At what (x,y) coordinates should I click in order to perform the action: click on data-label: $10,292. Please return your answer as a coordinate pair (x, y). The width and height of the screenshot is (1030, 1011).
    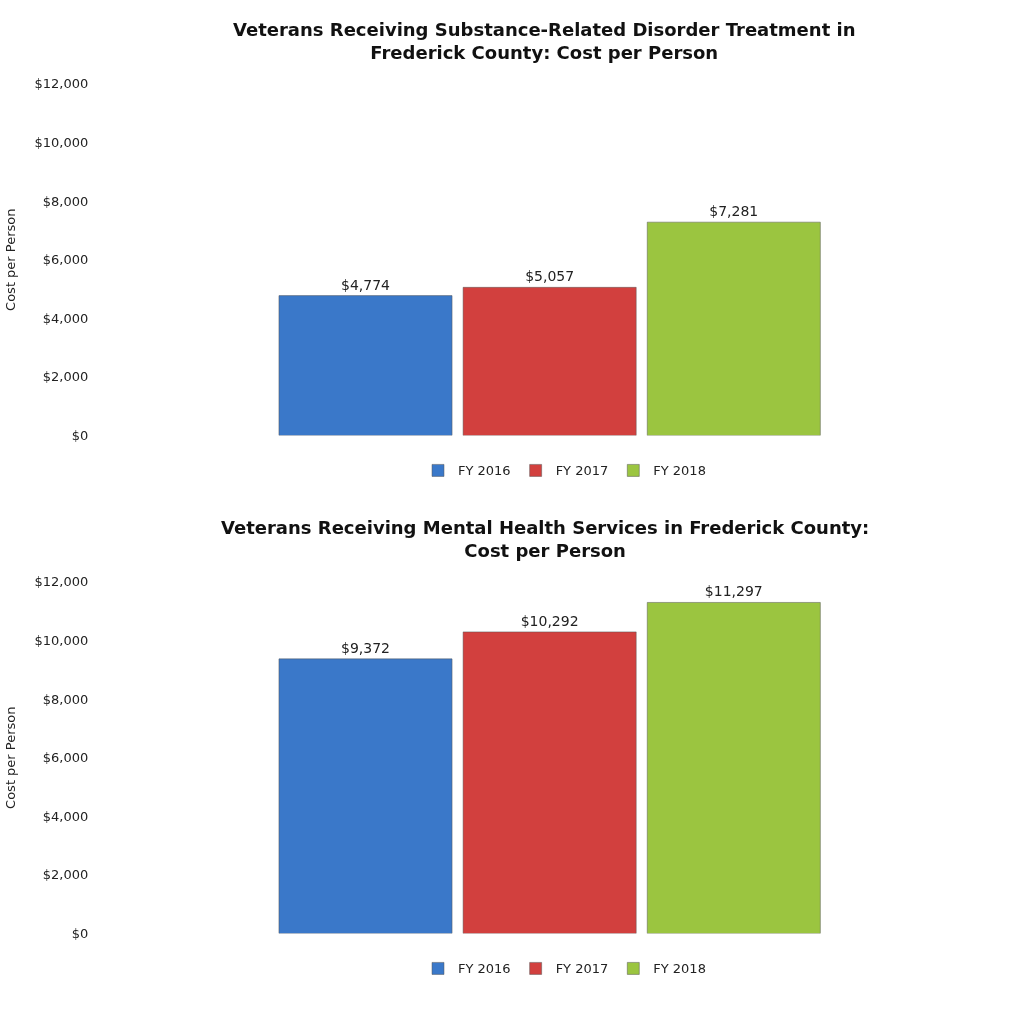
    Looking at the image, I should click on (549, 620).